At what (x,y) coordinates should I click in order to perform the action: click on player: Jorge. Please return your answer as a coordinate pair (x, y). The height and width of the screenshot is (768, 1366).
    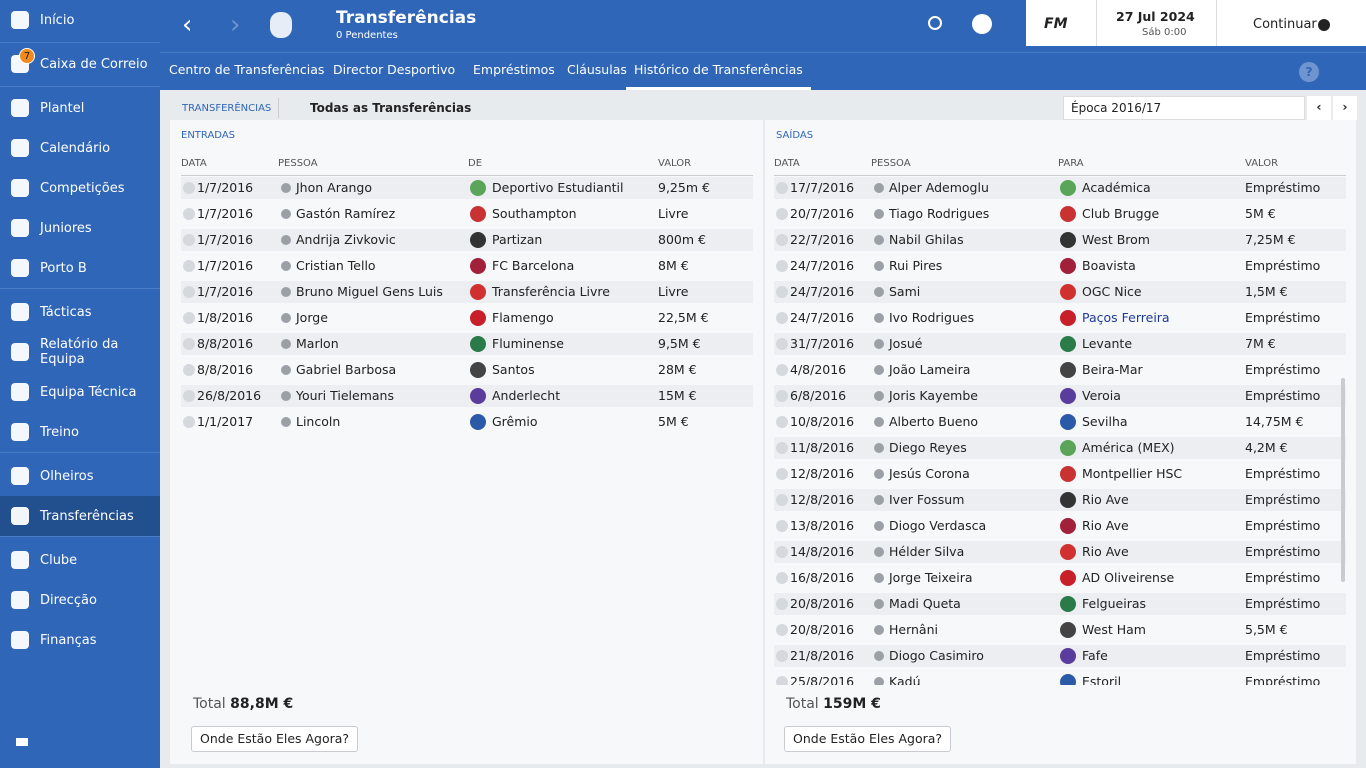
    Looking at the image, I should click on (312, 317).